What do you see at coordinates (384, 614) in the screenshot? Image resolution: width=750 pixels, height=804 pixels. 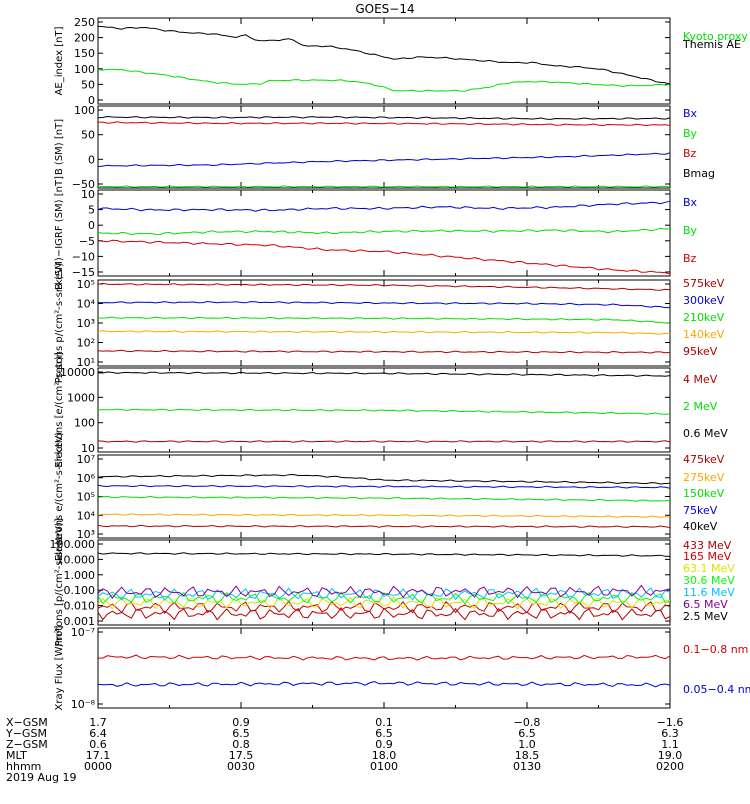 I see `series-line-433-mev` at bounding box center [384, 614].